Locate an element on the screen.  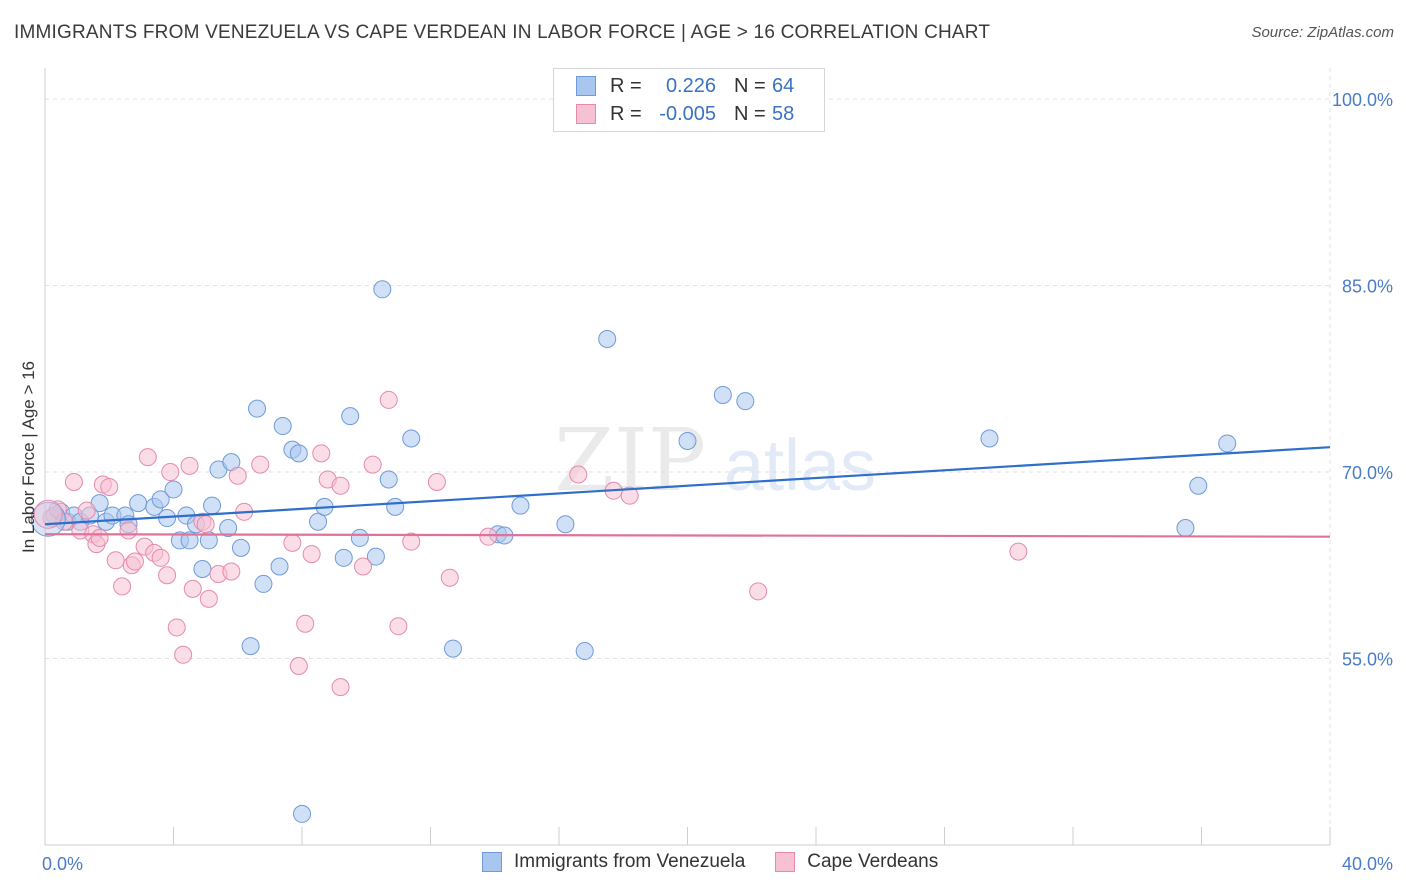
cape-verdean-swatch is located at coordinates (586, 114).